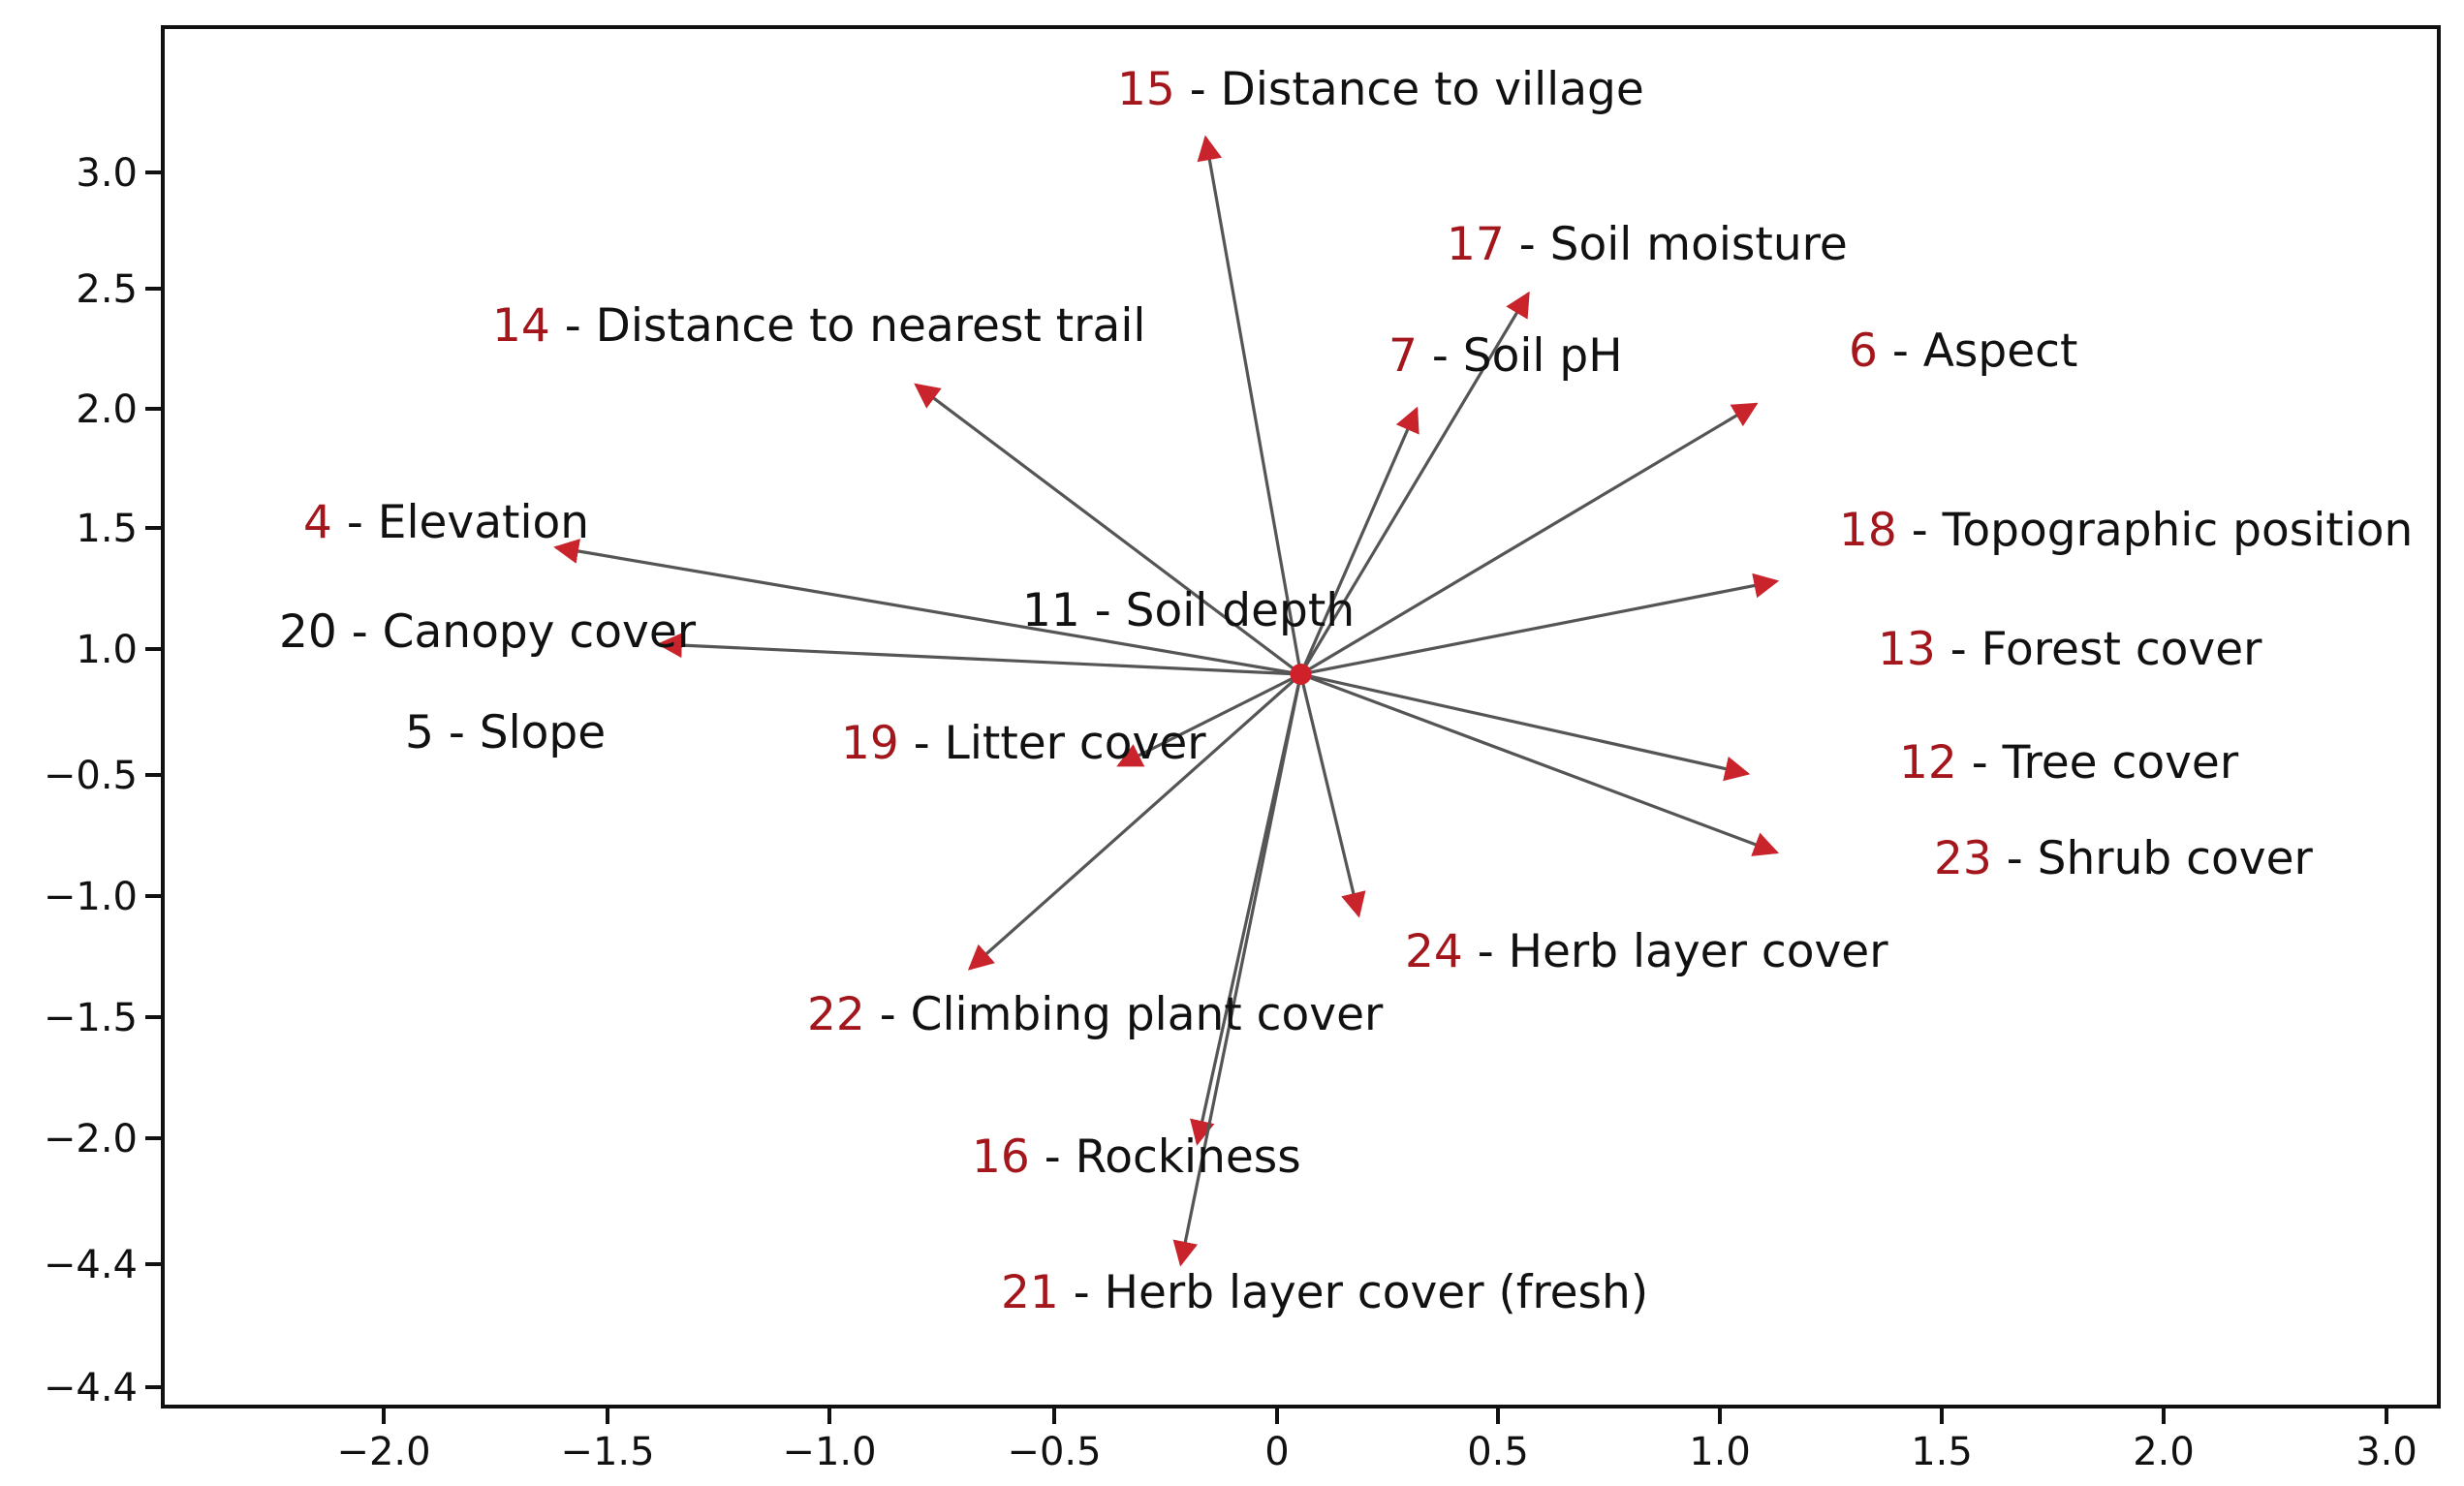  What do you see at coordinates (1432, 89) in the screenshot?
I see `variable-name: Distance to village` at bounding box center [1432, 89].